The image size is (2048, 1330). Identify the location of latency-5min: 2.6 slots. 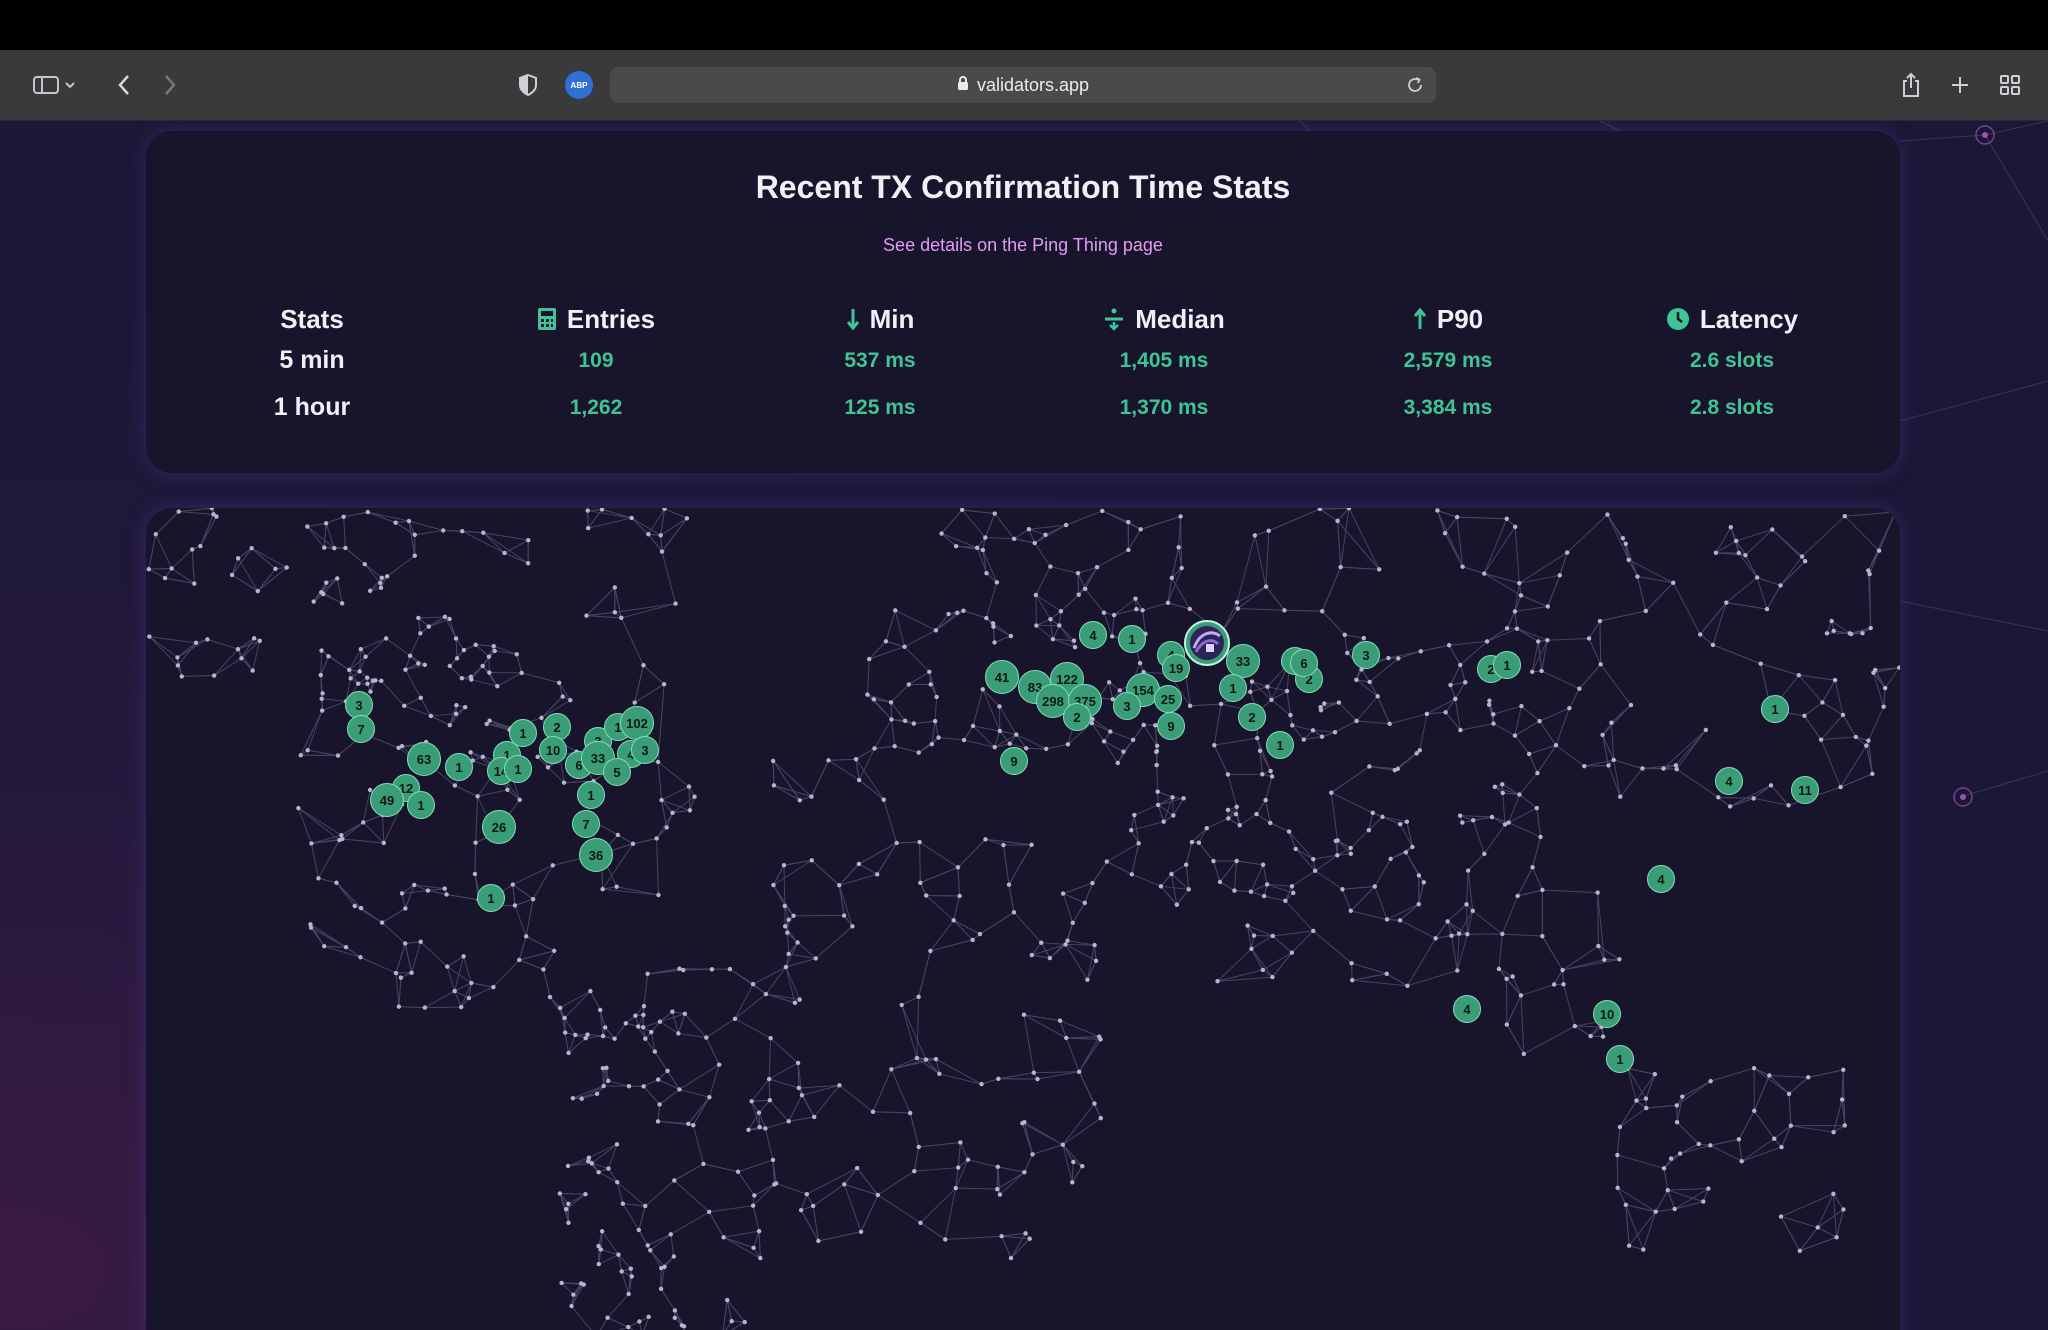
(1732, 360).